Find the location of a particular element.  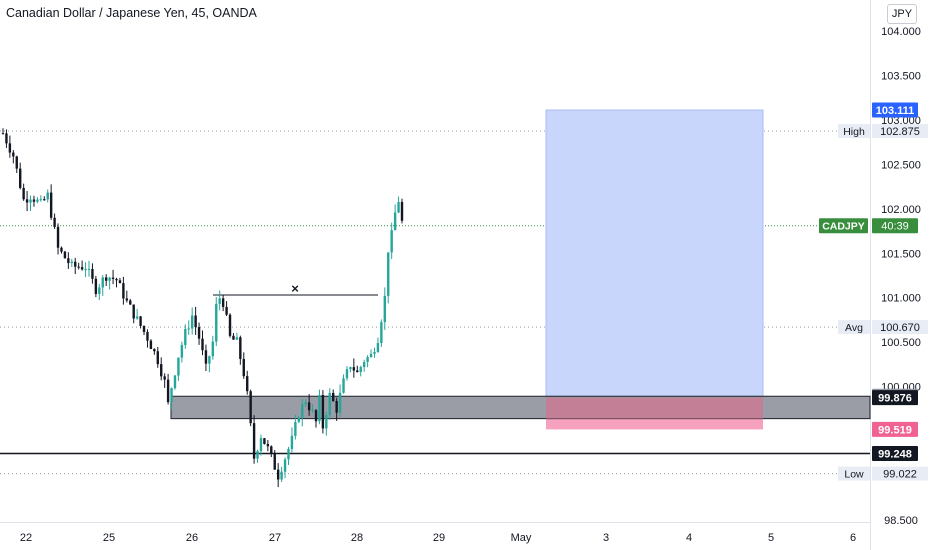

profit-zone is located at coordinates (654, 254).